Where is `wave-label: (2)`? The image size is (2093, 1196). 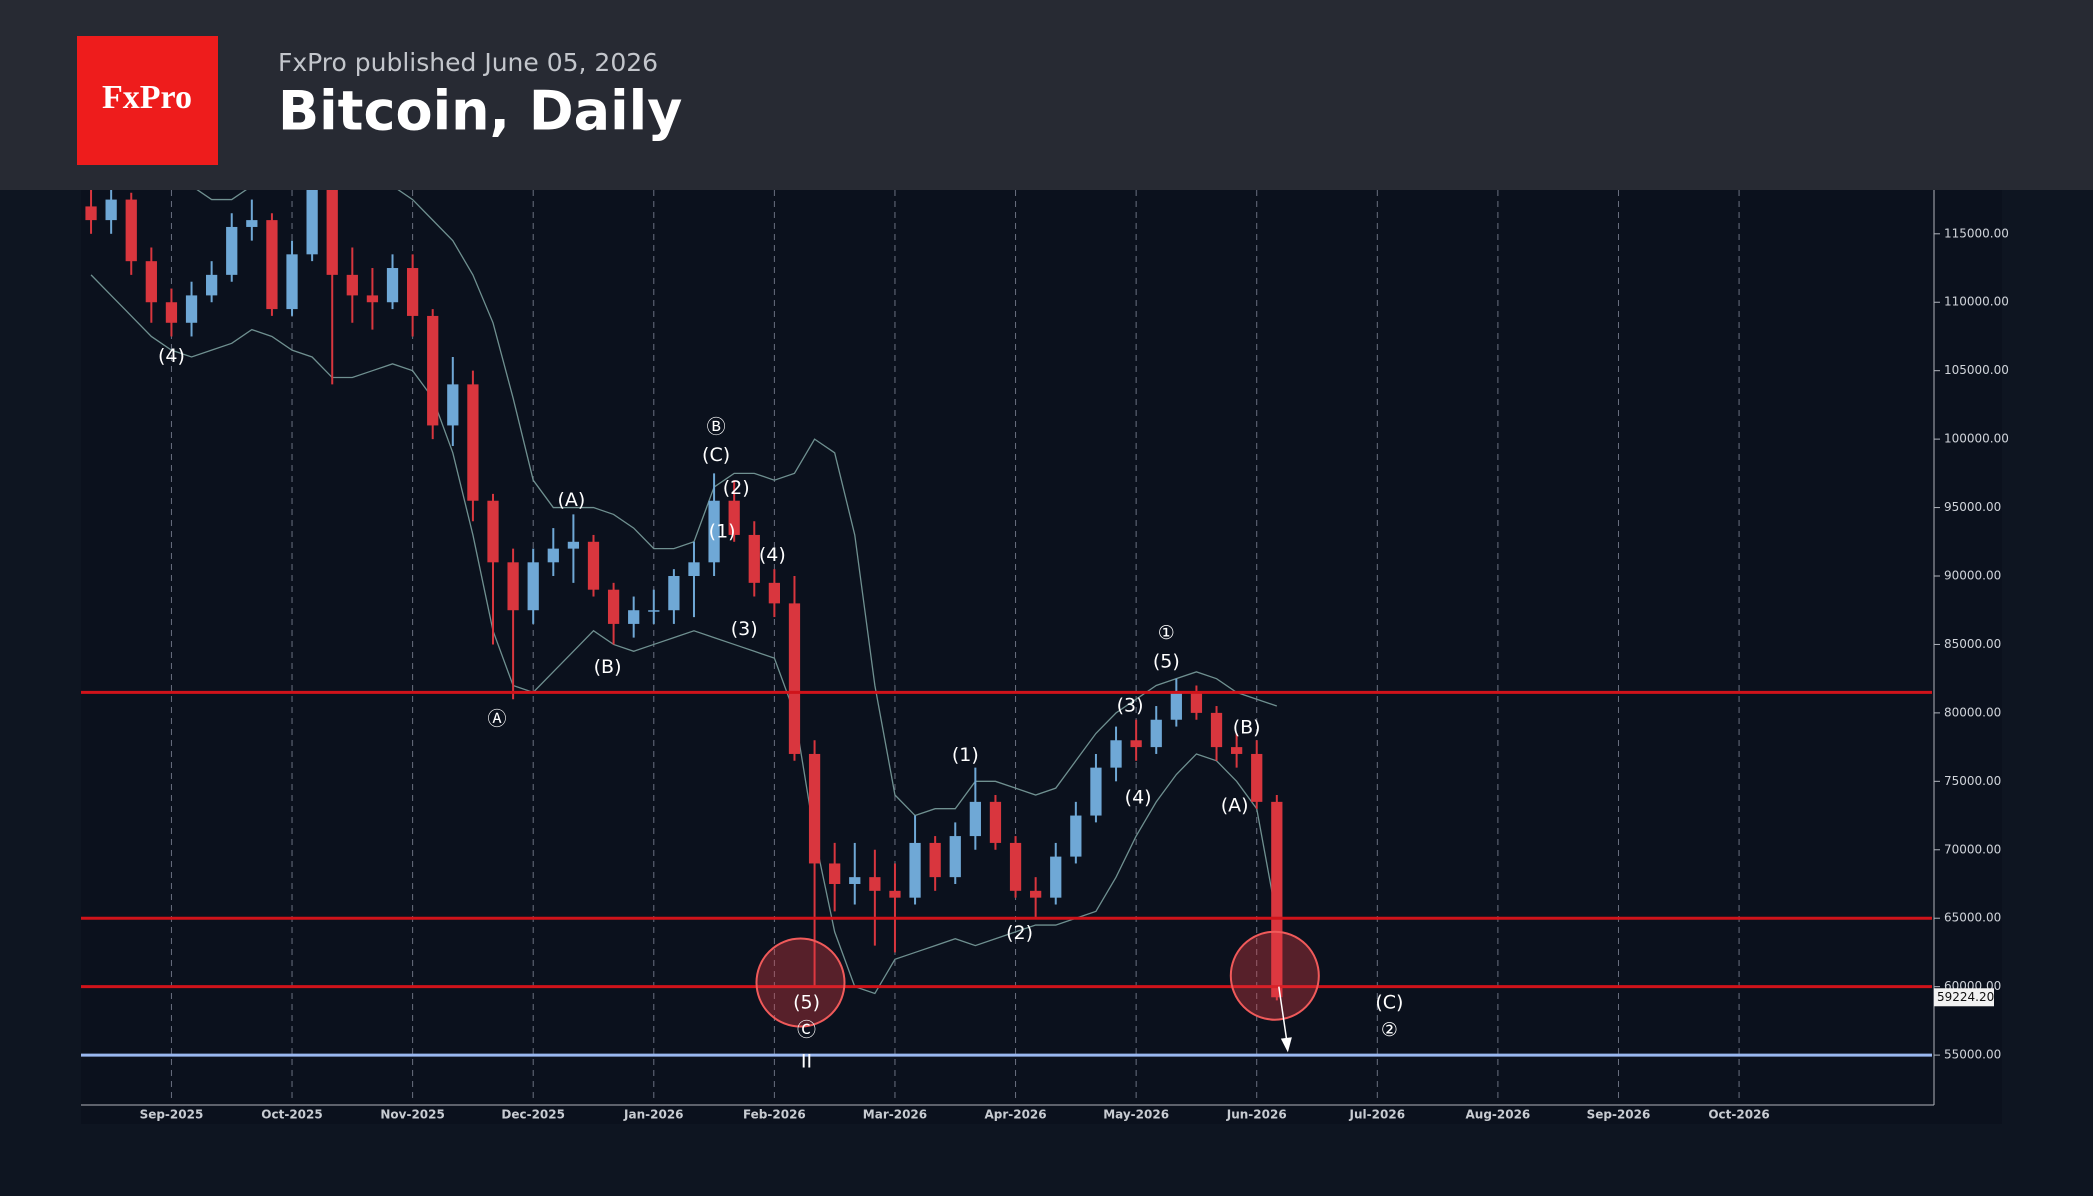 wave-label: (2) is located at coordinates (1019, 933).